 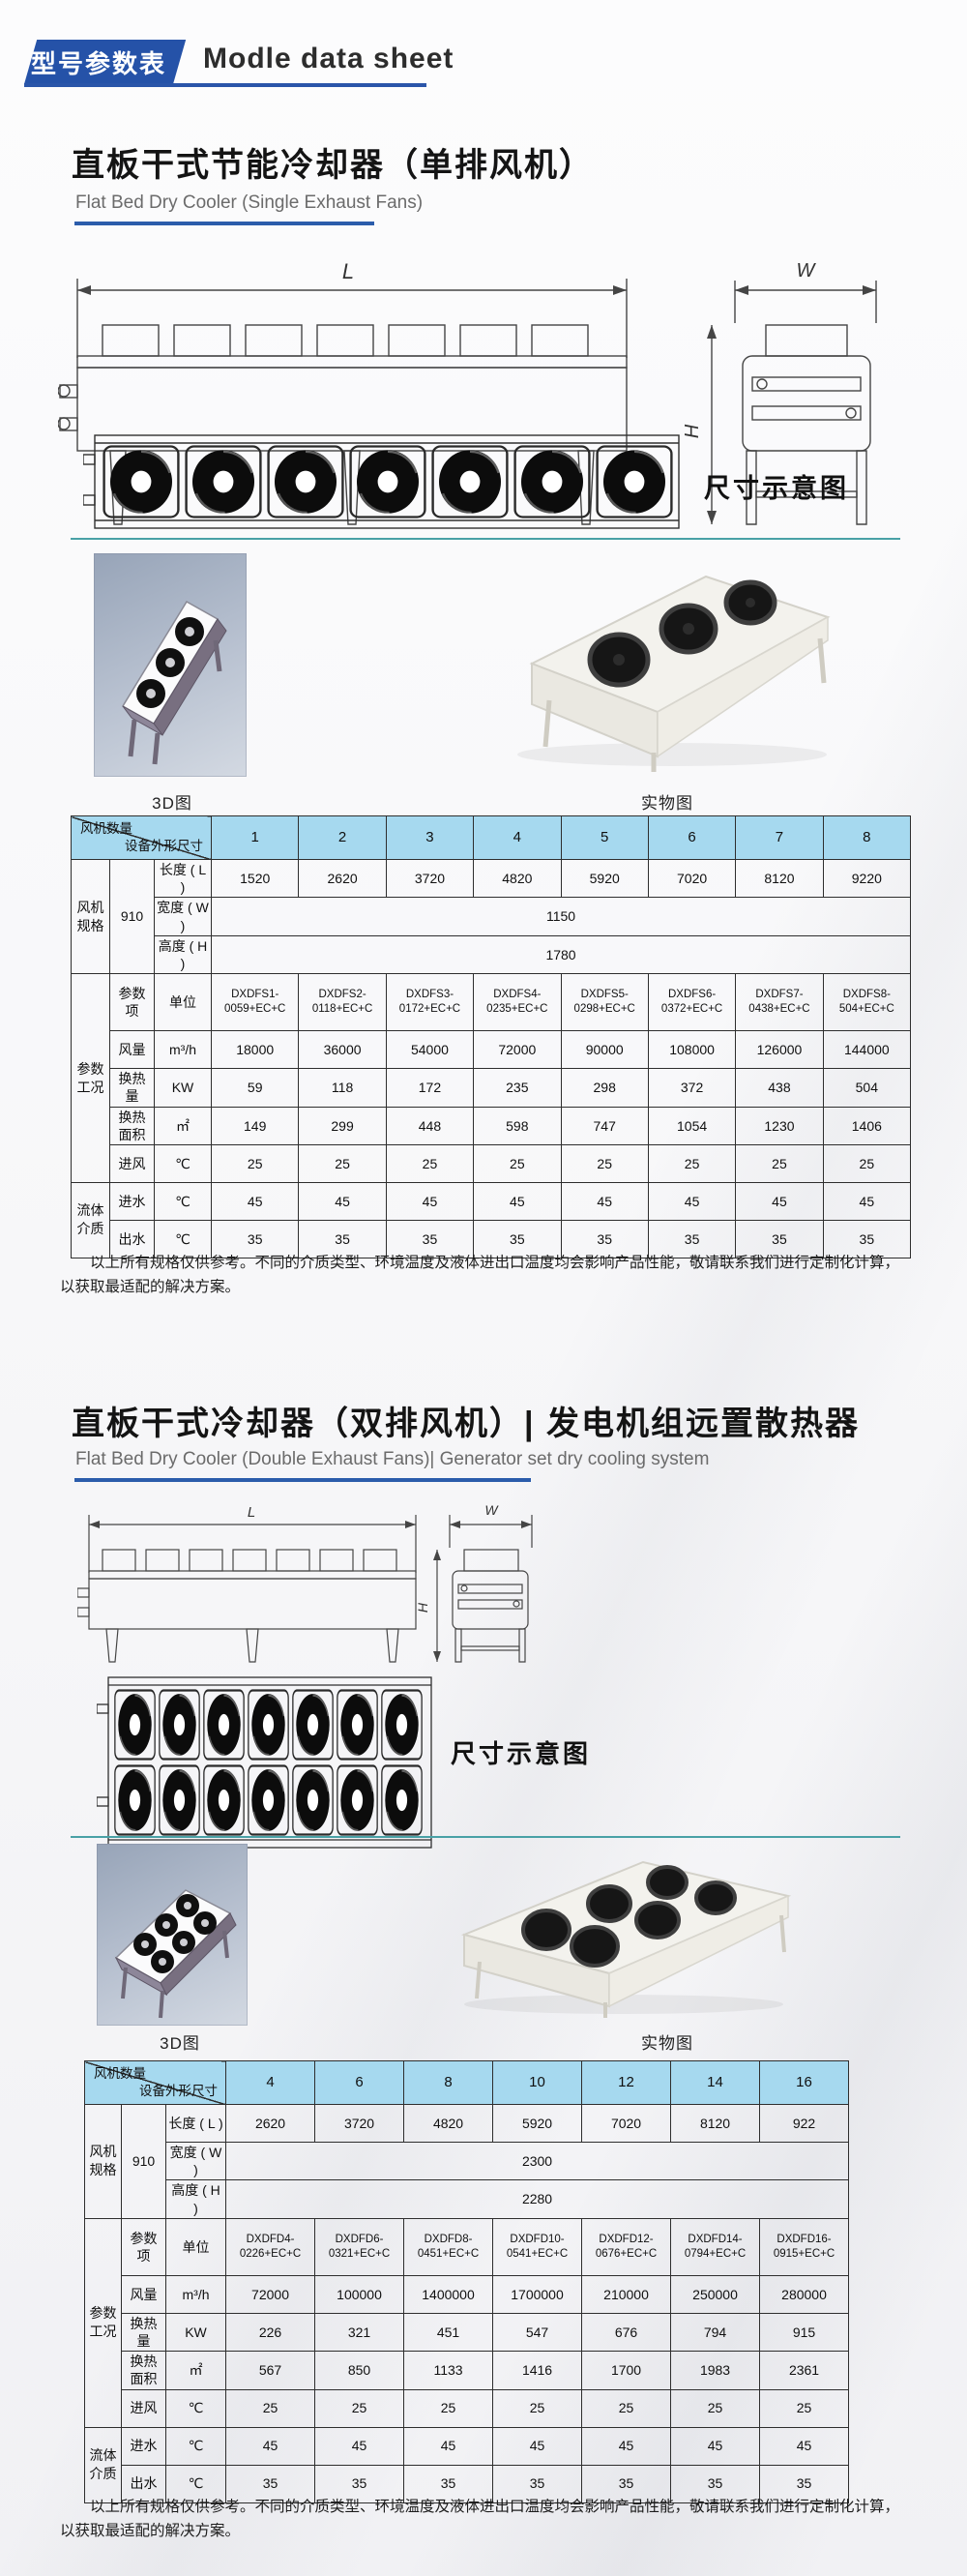 What do you see at coordinates (448, 2082) in the screenshot?
I see `fan-count-header-cell: 8` at bounding box center [448, 2082].